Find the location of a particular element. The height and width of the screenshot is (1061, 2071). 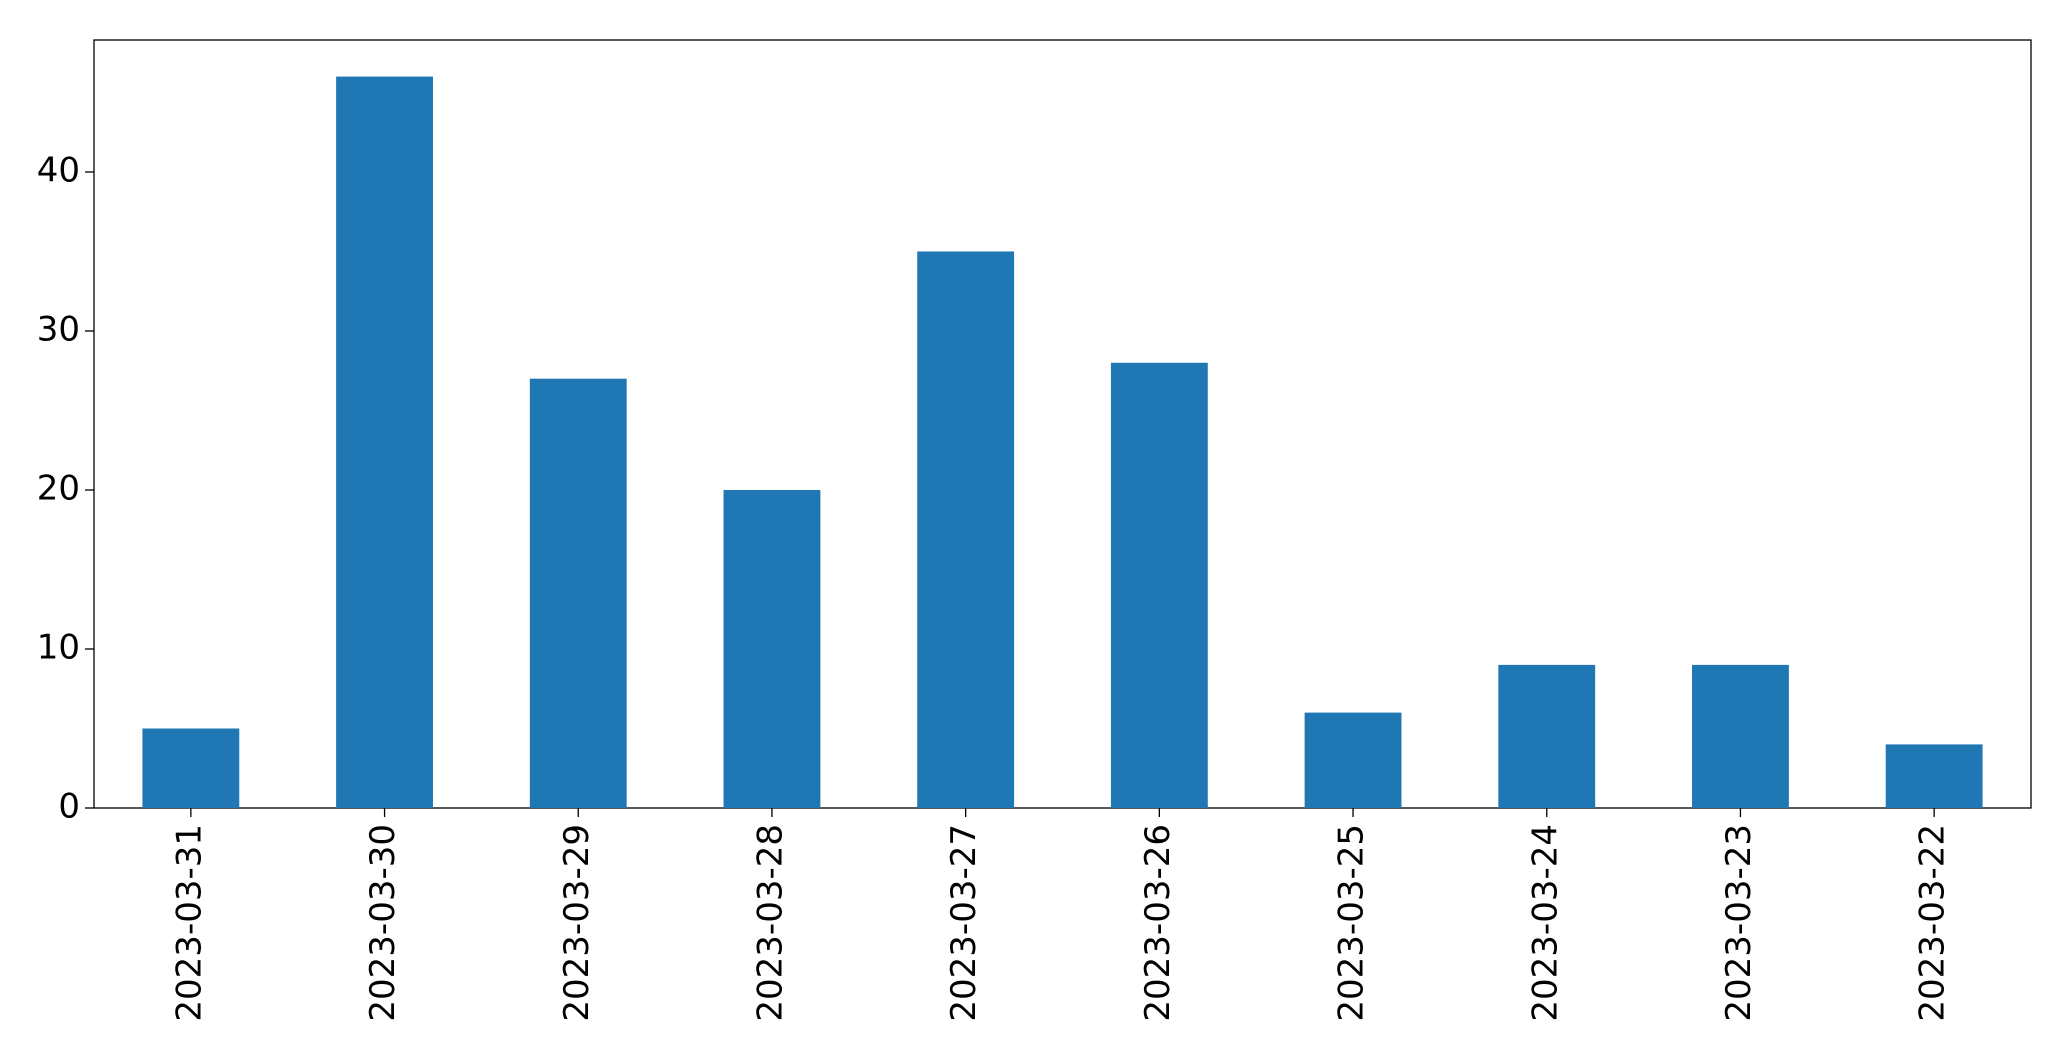

x-tick-label: 2023-03-29 is located at coordinates (577, 923).